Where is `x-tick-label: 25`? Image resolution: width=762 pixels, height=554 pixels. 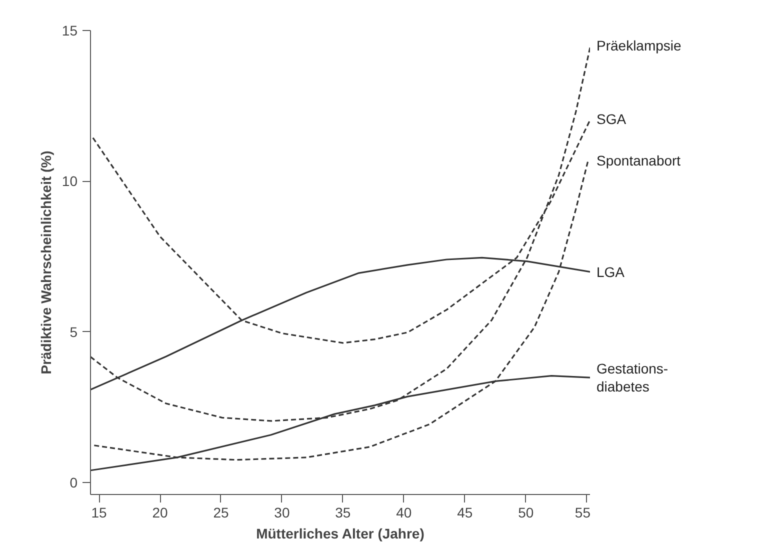 x-tick-label: 25 is located at coordinates (221, 512).